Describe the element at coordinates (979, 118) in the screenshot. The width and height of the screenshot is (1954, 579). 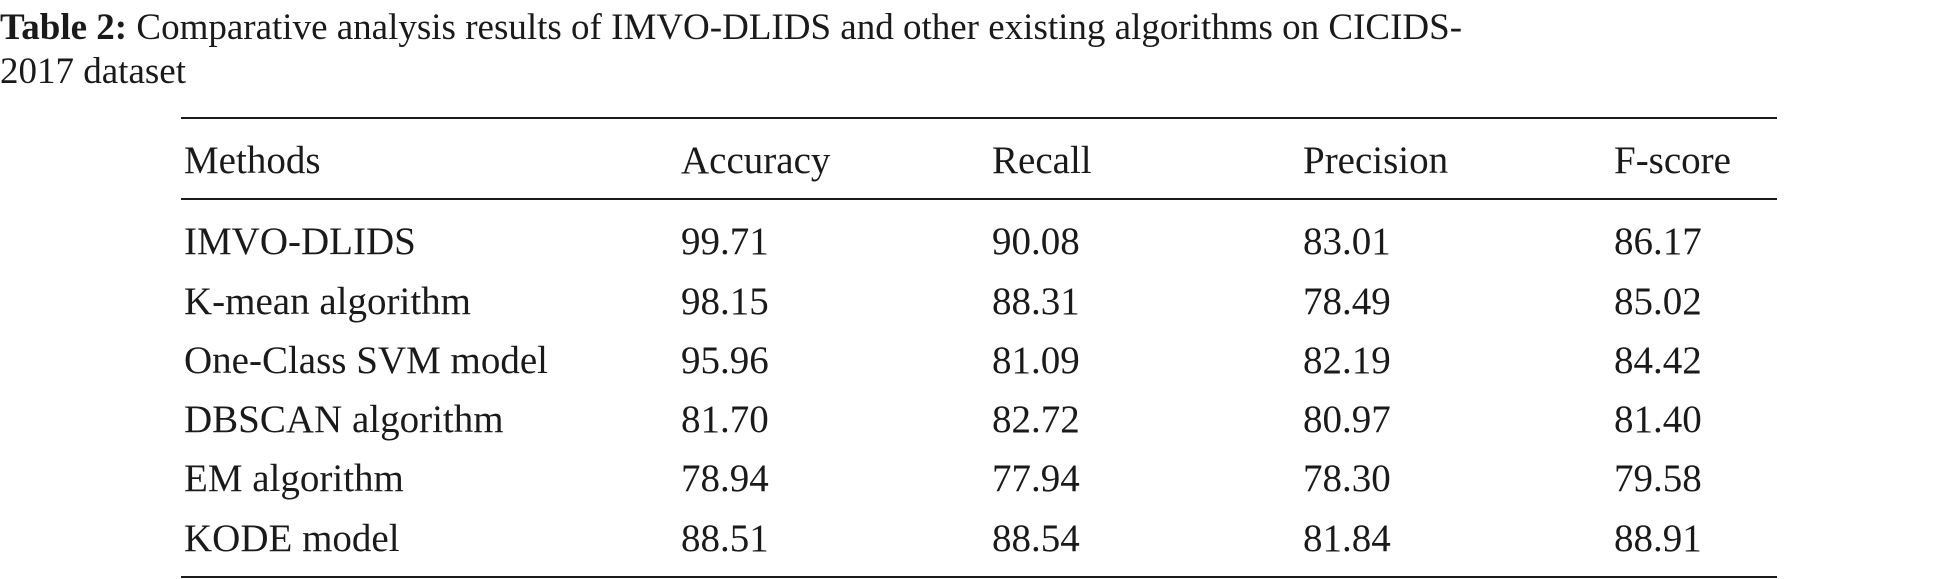
I see `top-rule` at that location.